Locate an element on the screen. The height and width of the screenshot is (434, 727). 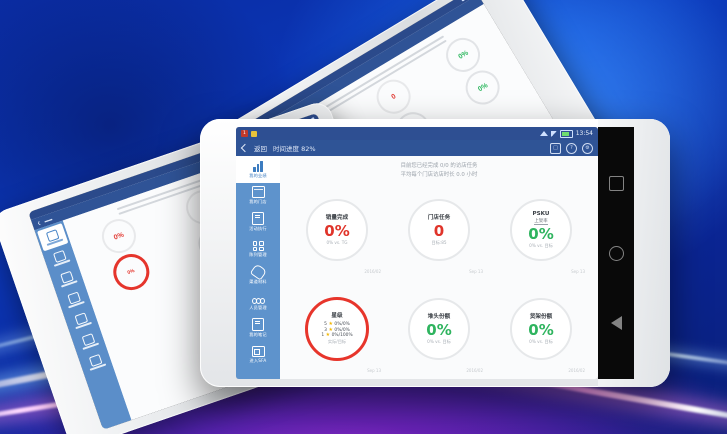
star-list: 5 ★ 0%/0% 3 ★ 0%/0% is located at coordinates (337, 330).